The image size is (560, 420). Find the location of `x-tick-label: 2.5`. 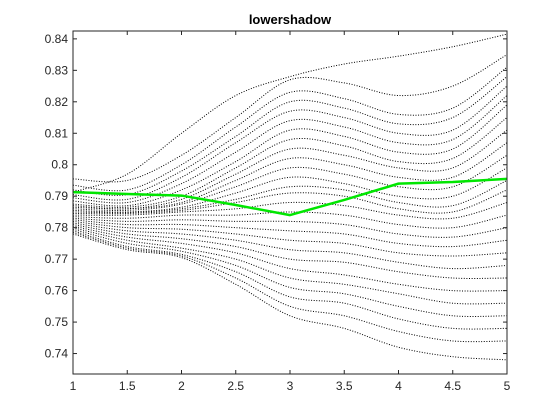

x-tick-label: 2.5 is located at coordinates (235, 386).